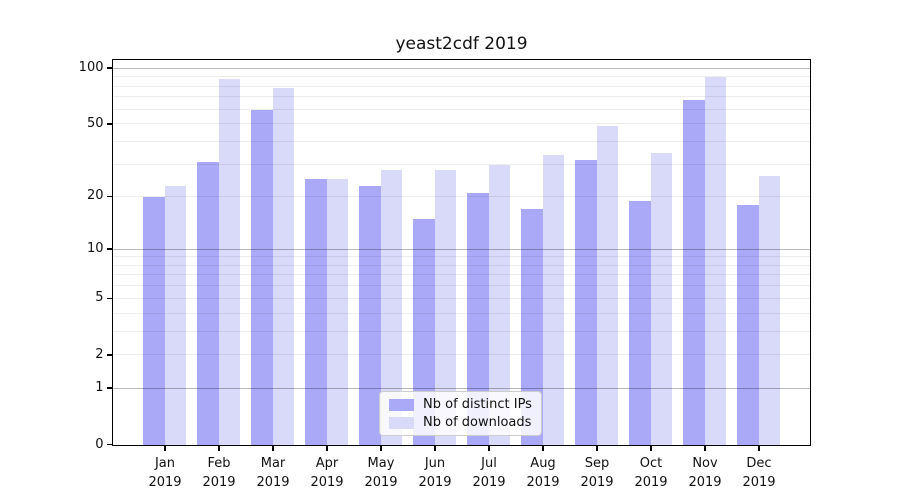 The width and height of the screenshot is (900, 500). I want to click on bar-sep-downloads, so click(607, 285).